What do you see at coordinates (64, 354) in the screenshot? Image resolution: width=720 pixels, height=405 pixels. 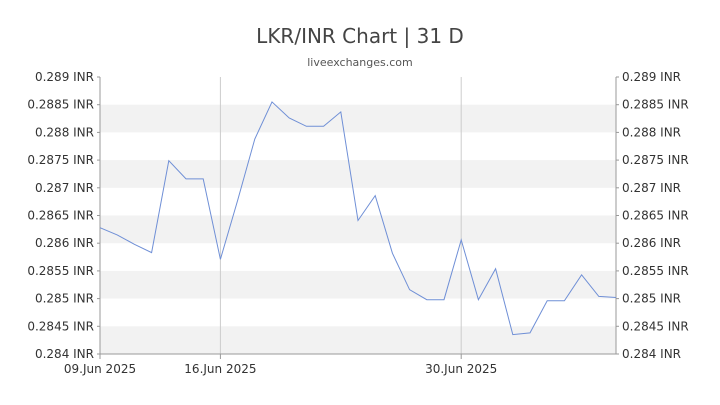 I see `y-tick-label-left: 0.284 INR` at bounding box center [64, 354].